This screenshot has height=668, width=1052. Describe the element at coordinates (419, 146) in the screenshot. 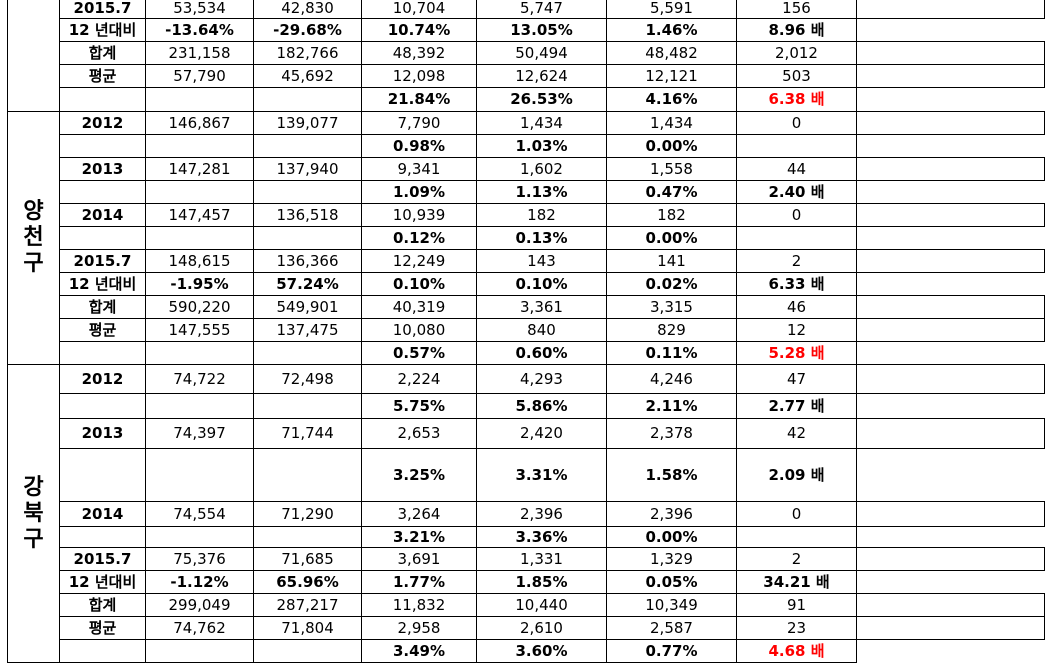

I see `cell: 0.98%` at that location.